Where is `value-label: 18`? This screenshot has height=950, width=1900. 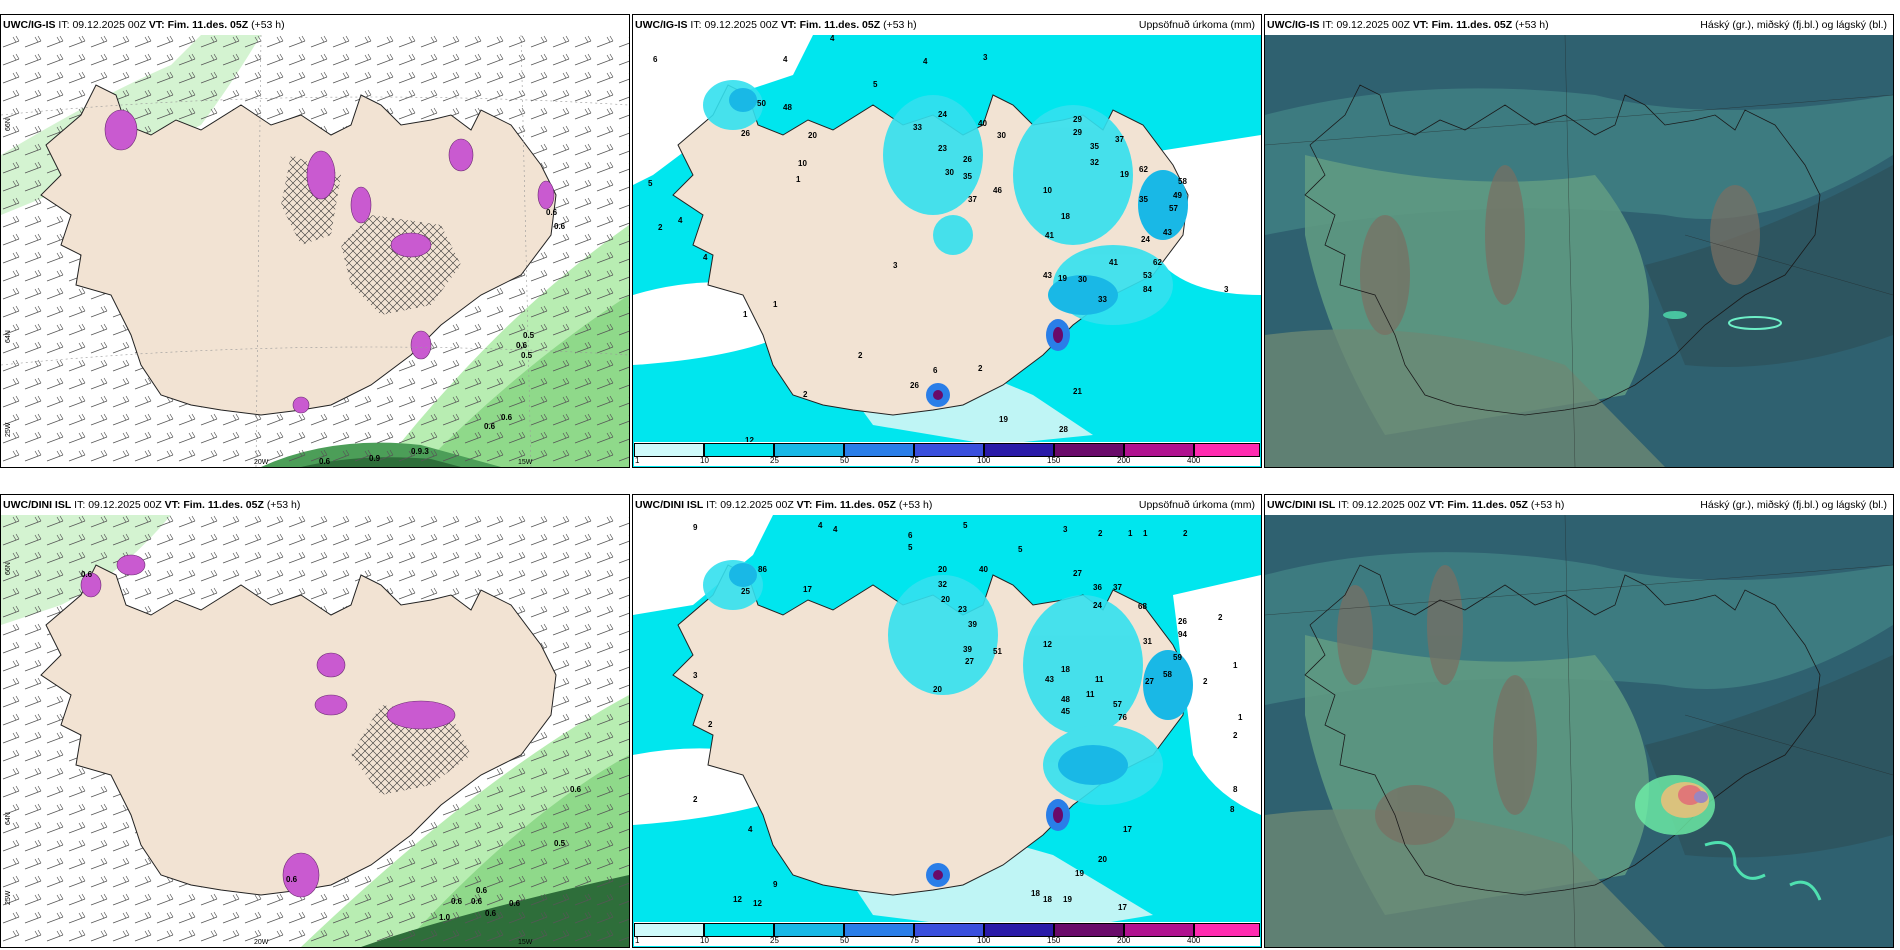 value-label: 18 is located at coordinates (1047, 899).